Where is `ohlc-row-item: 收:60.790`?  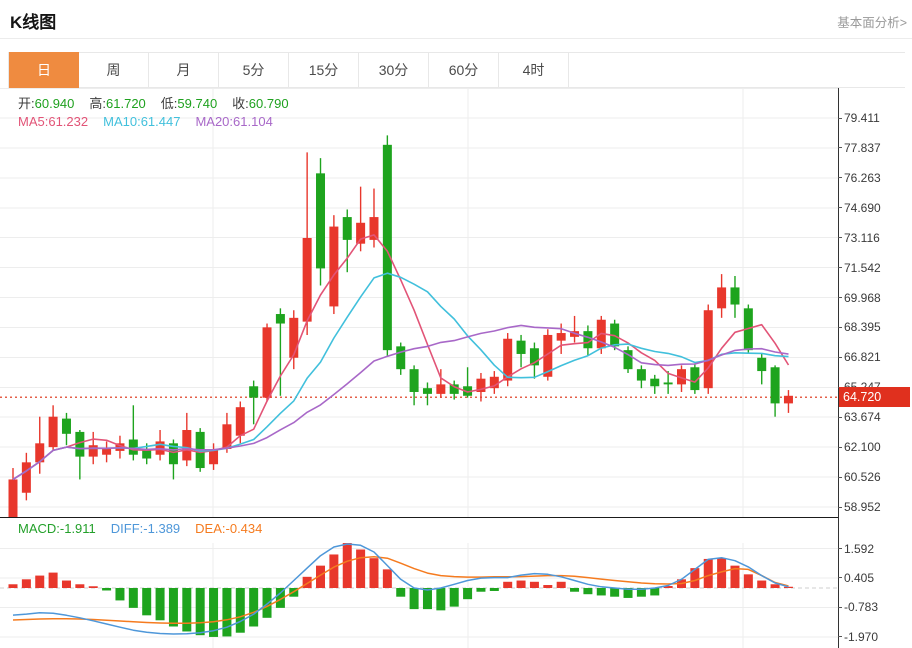 ohlc-row-item: 收:60.790 is located at coordinates (260, 103).